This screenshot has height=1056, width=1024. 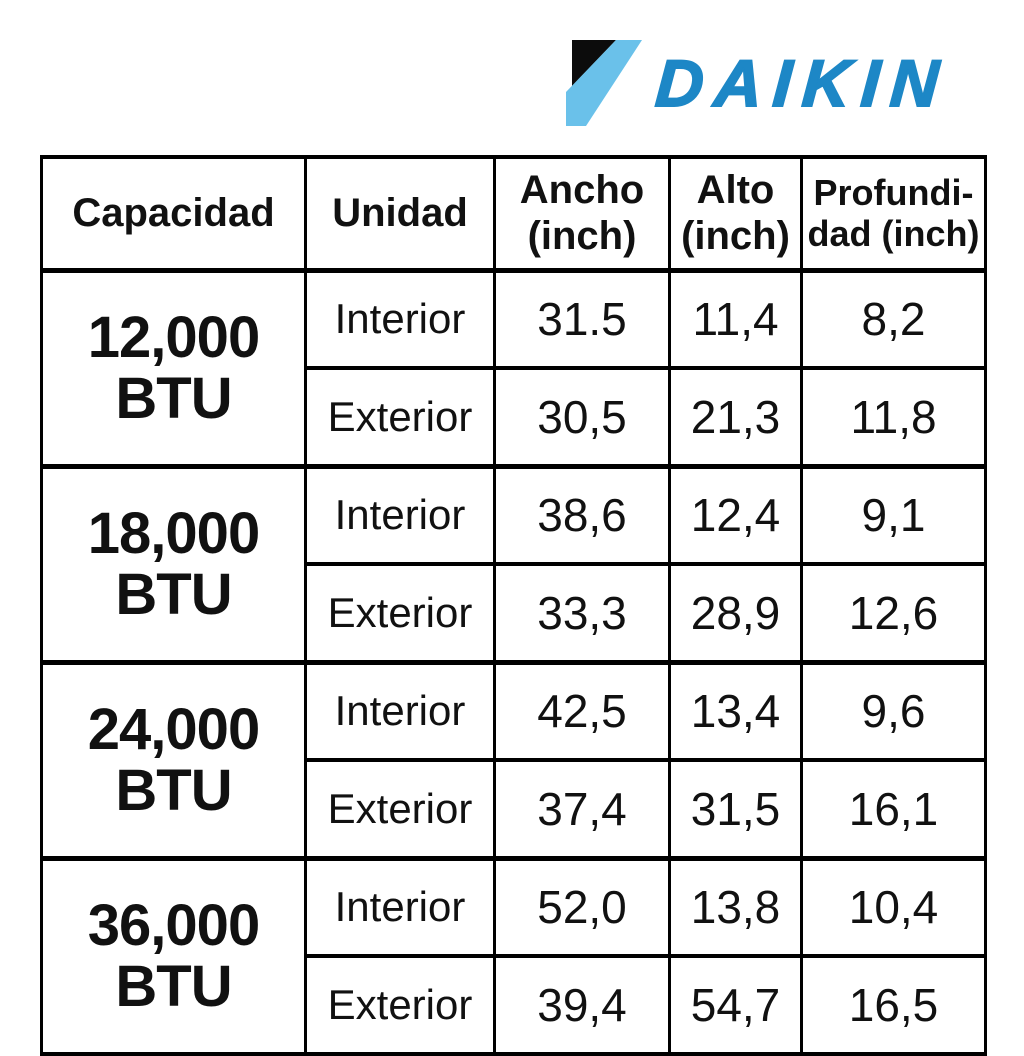 What do you see at coordinates (735, 710) in the screenshot?
I see `alto-cell: 13,4` at bounding box center [735, 710].